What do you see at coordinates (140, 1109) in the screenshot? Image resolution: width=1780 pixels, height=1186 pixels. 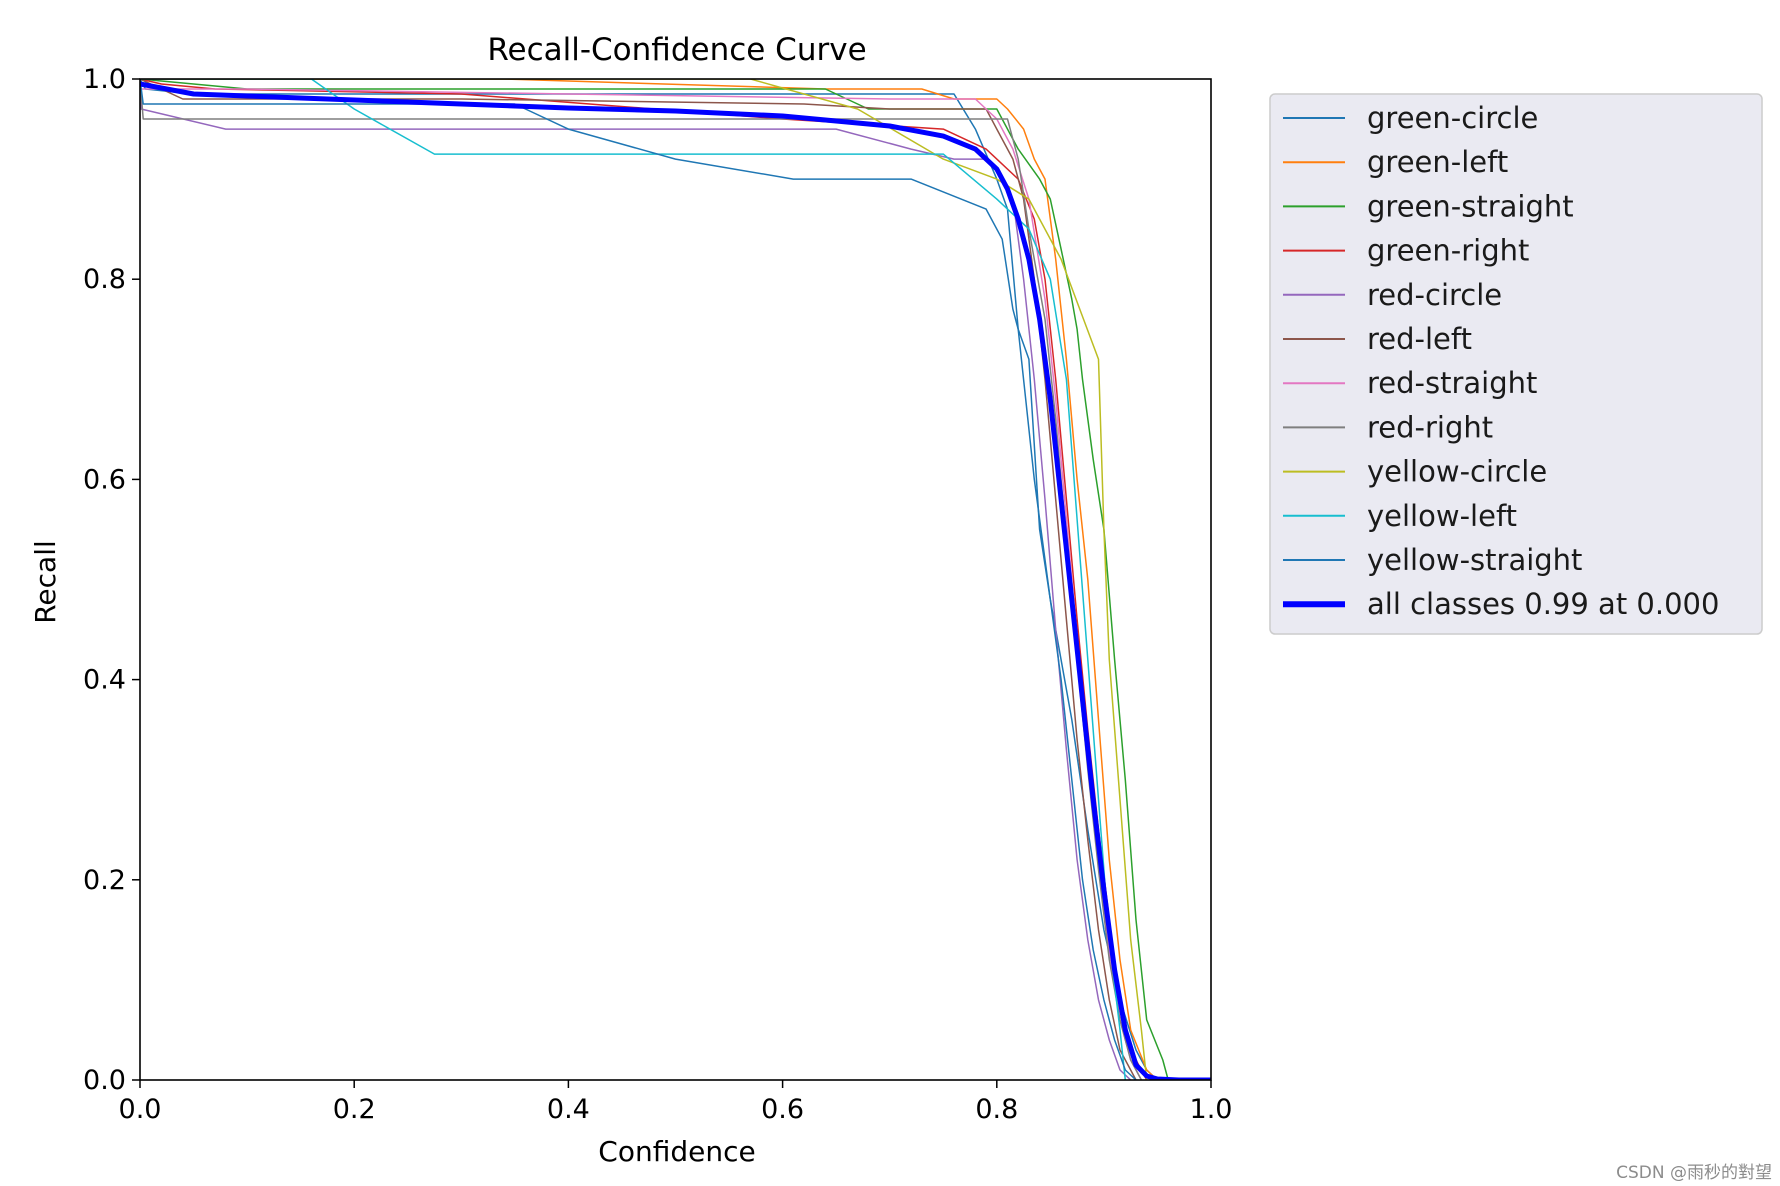 I see `x-tick-label: 0.0` at bounding box center [140, 1109].